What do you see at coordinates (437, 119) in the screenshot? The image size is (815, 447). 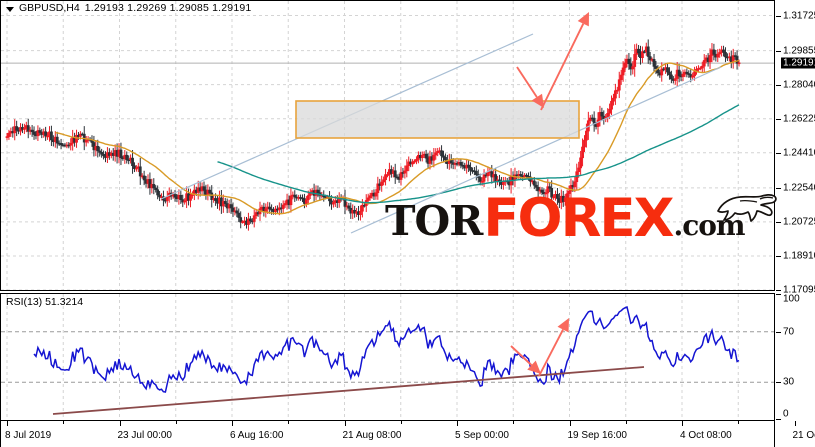 I see `resistance-zone-box` at bounding box center [437, 119].